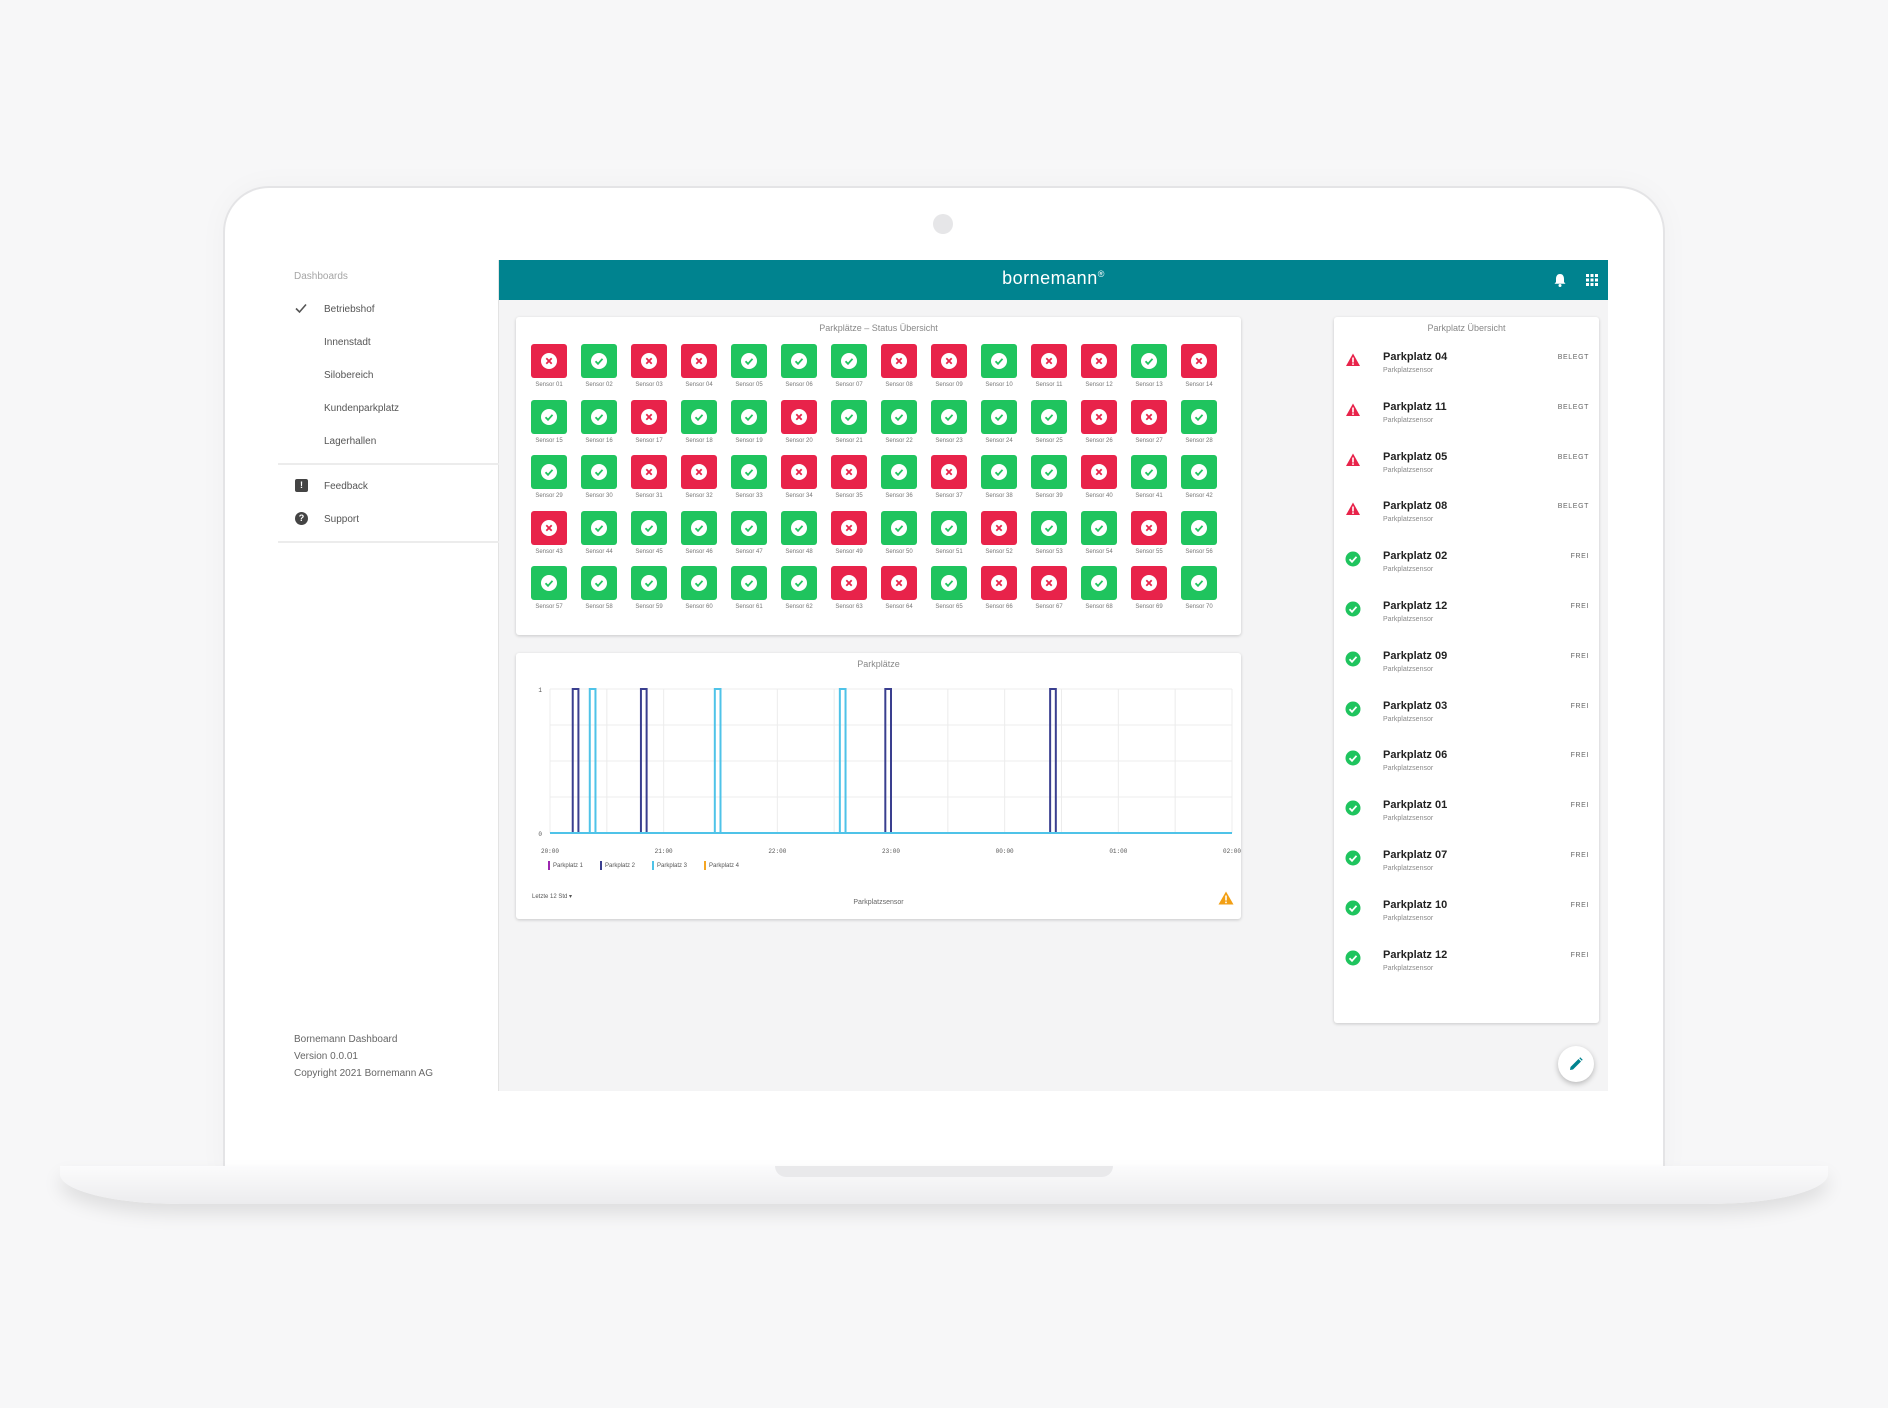 The image size is (1888, 1408). What do you see at coordinates (1466, 419) in the screenshot?
I see `parking-overview-row: Parkplatz 11 Parkplatzsensor BELEGT` at bounding box center [1466, 419].